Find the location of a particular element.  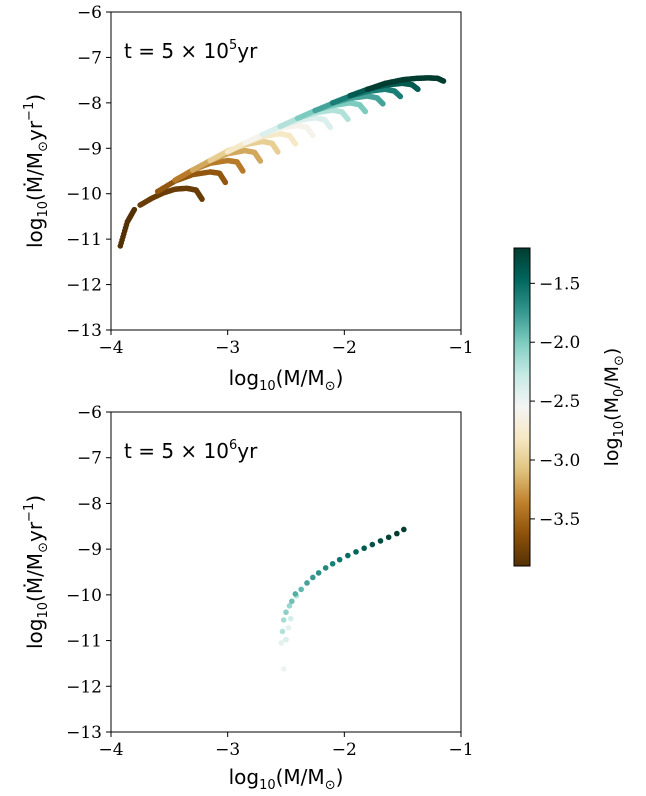

colorbar-gradient is located at coordinates (522, 407).